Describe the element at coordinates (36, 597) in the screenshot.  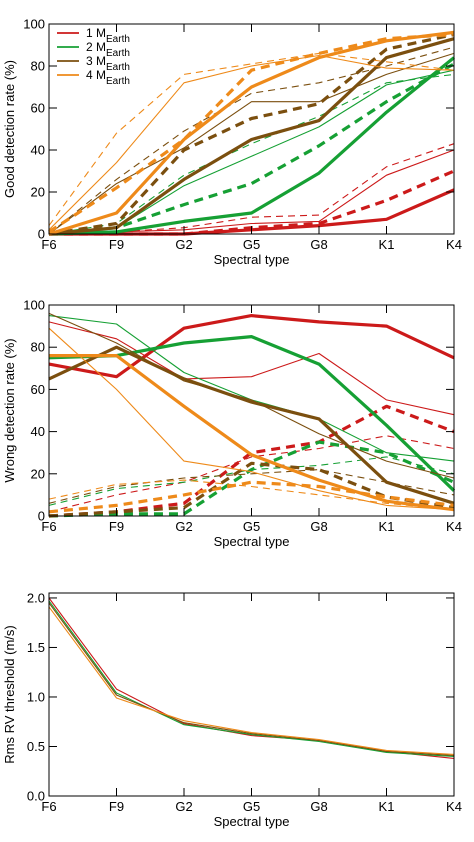
I see `y-tick-label: 2.0` at that location.